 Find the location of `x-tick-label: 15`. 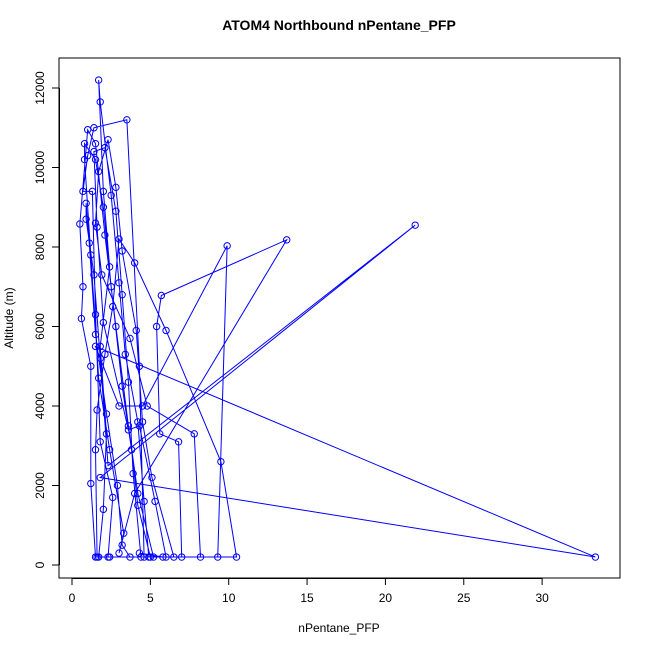

x-tick-label: 15 is located at coordinates (307, 598).